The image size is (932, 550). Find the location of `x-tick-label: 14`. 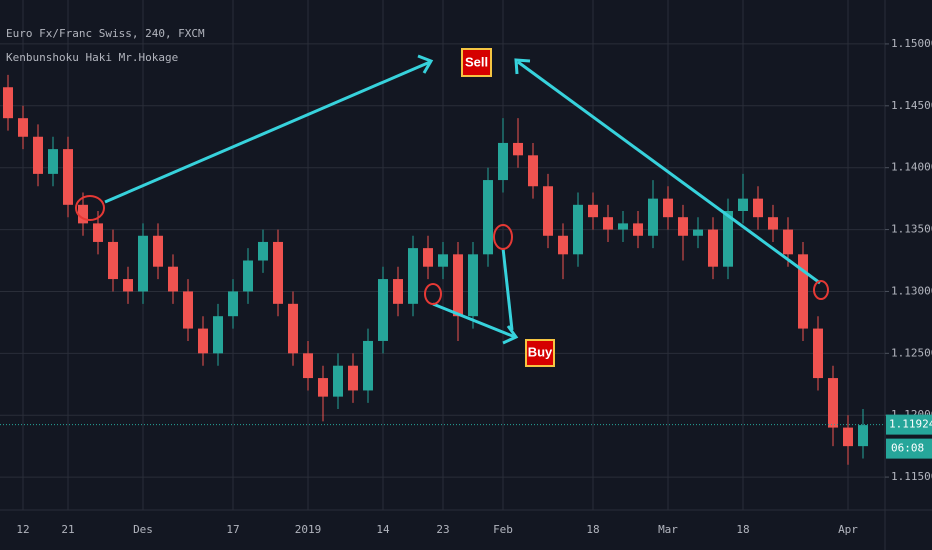

x-tick-label: 14 is located at coordinates (383, 529).